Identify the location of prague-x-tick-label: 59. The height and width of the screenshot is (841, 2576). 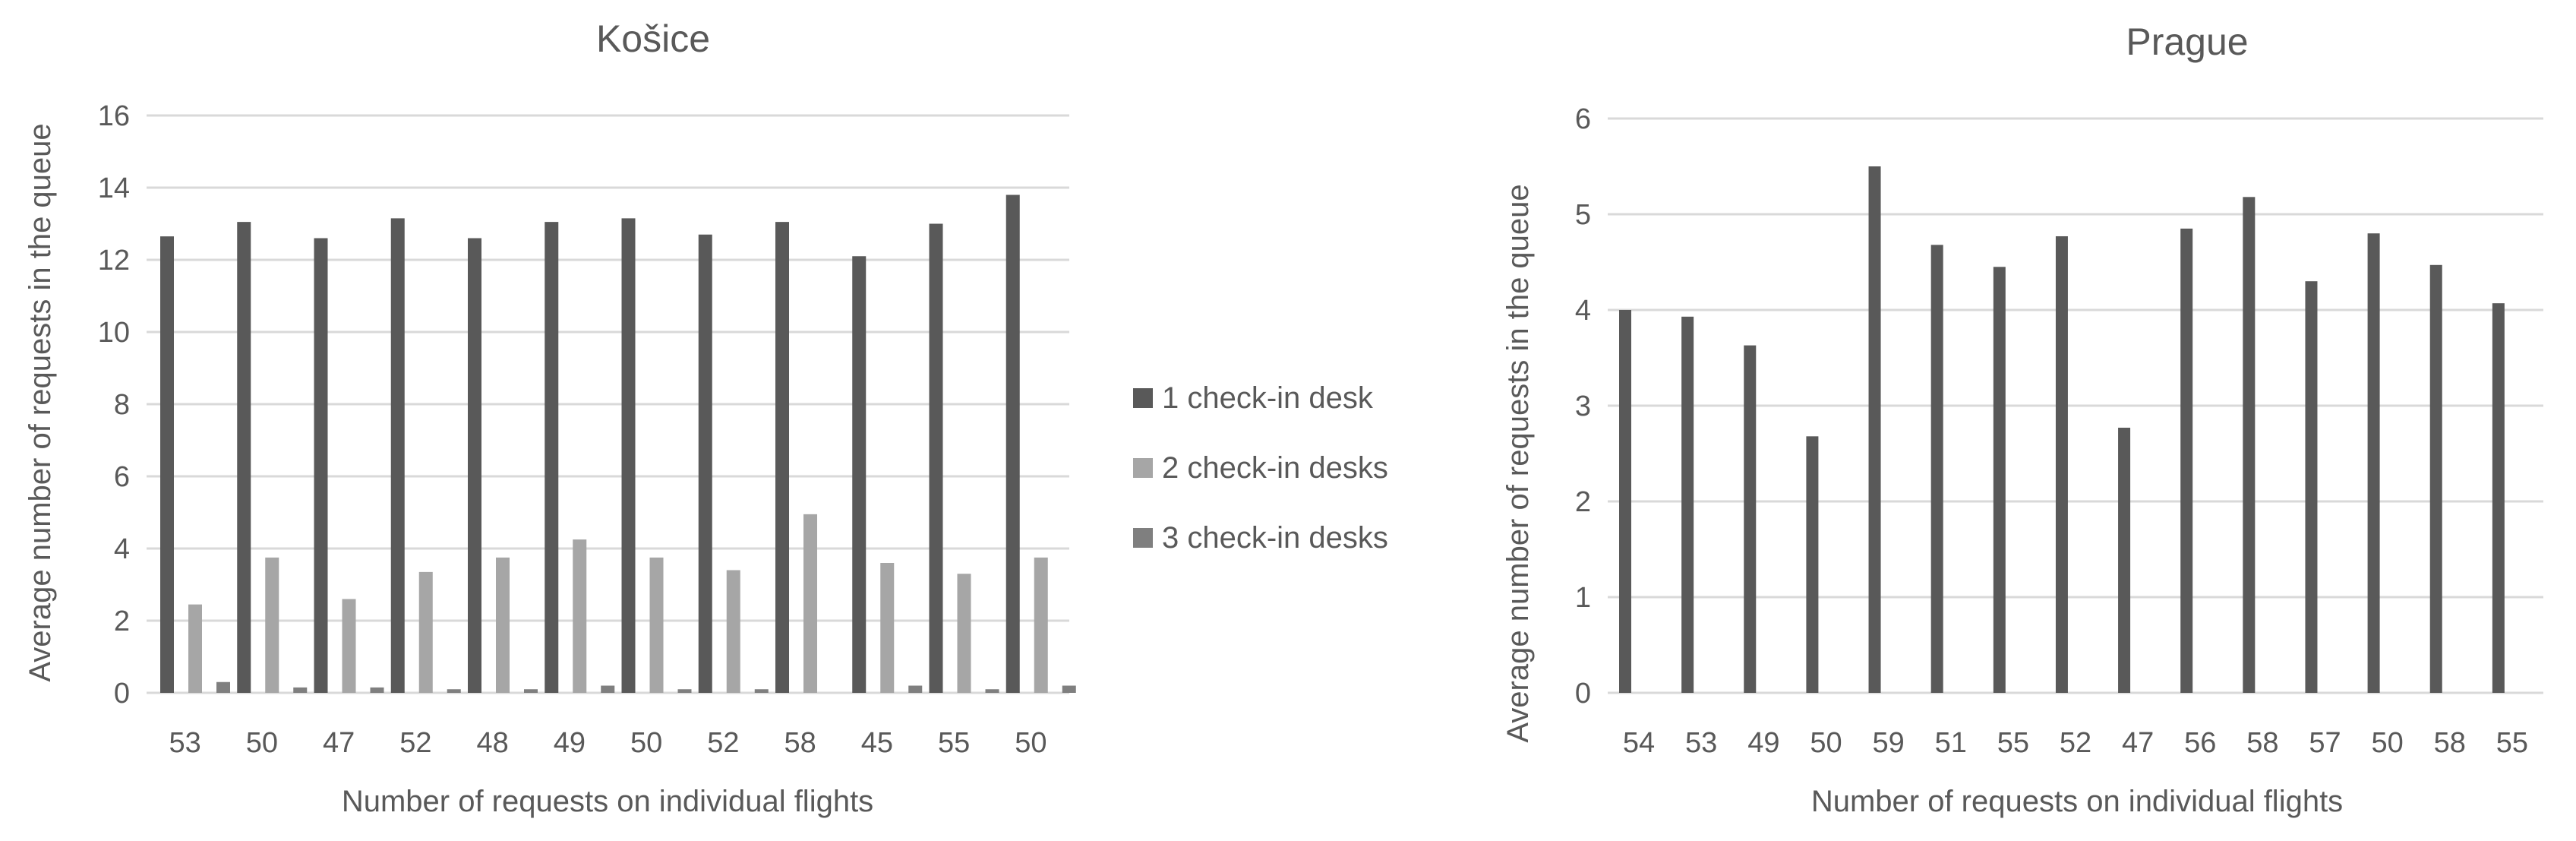
(1888, 743).